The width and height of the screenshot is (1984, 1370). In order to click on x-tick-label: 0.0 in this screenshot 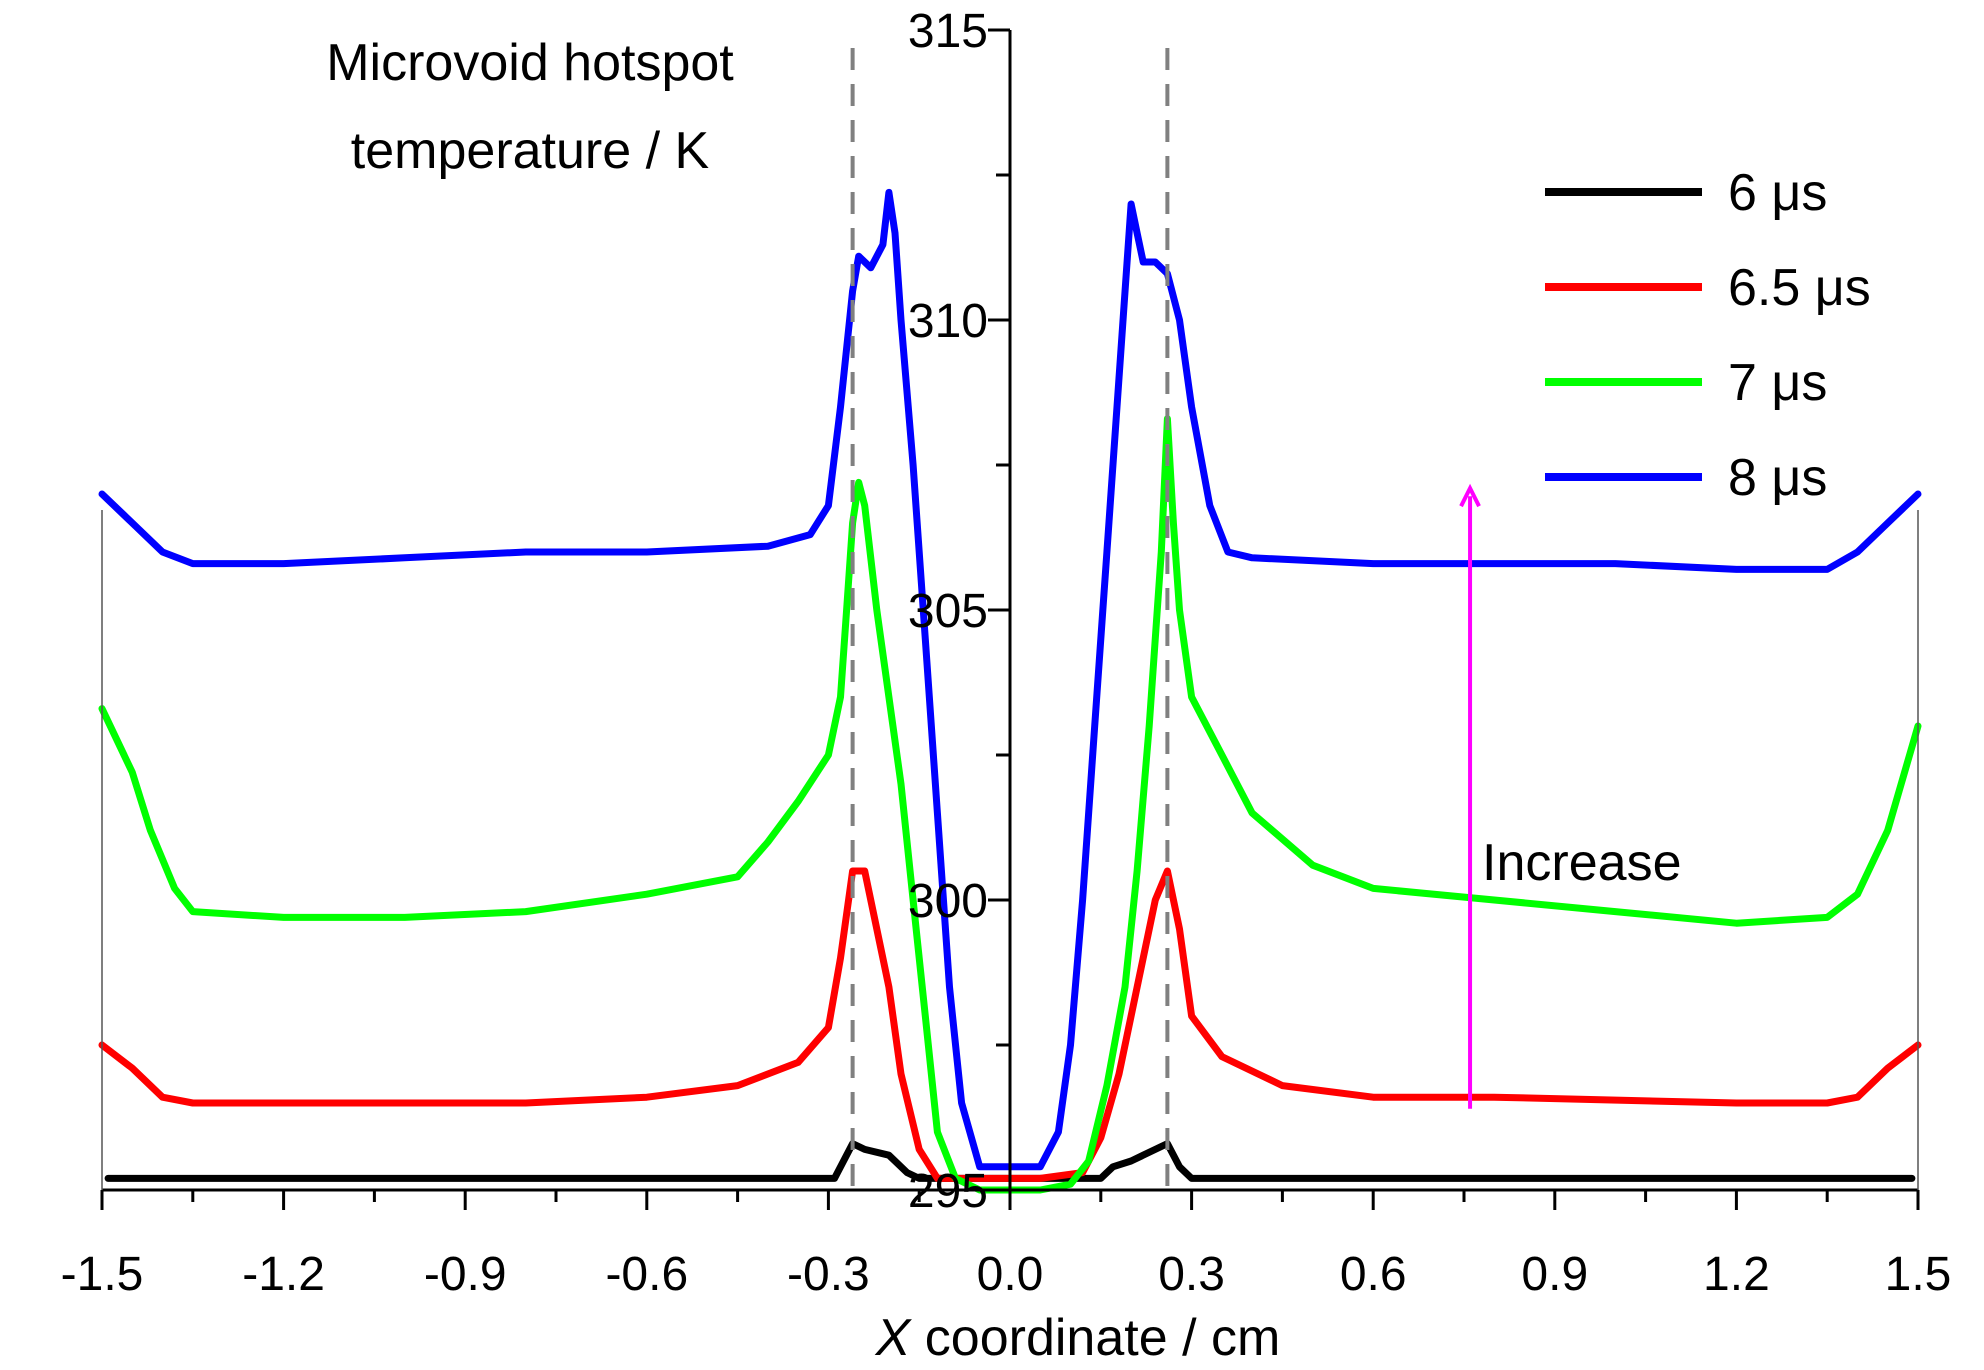, I will do `click(1010, 1274)`.